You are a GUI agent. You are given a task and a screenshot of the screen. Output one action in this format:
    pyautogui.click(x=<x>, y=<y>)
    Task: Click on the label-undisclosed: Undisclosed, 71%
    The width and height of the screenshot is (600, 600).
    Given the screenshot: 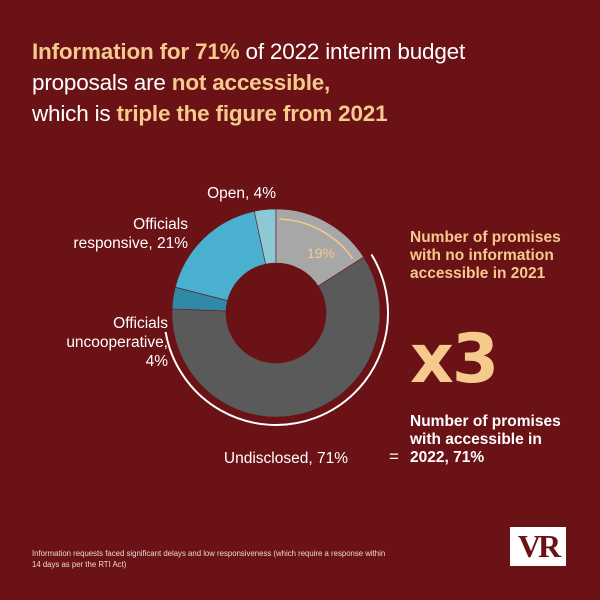 What is the action you would take?
    pyautogui.click(x=274, y=458)
    